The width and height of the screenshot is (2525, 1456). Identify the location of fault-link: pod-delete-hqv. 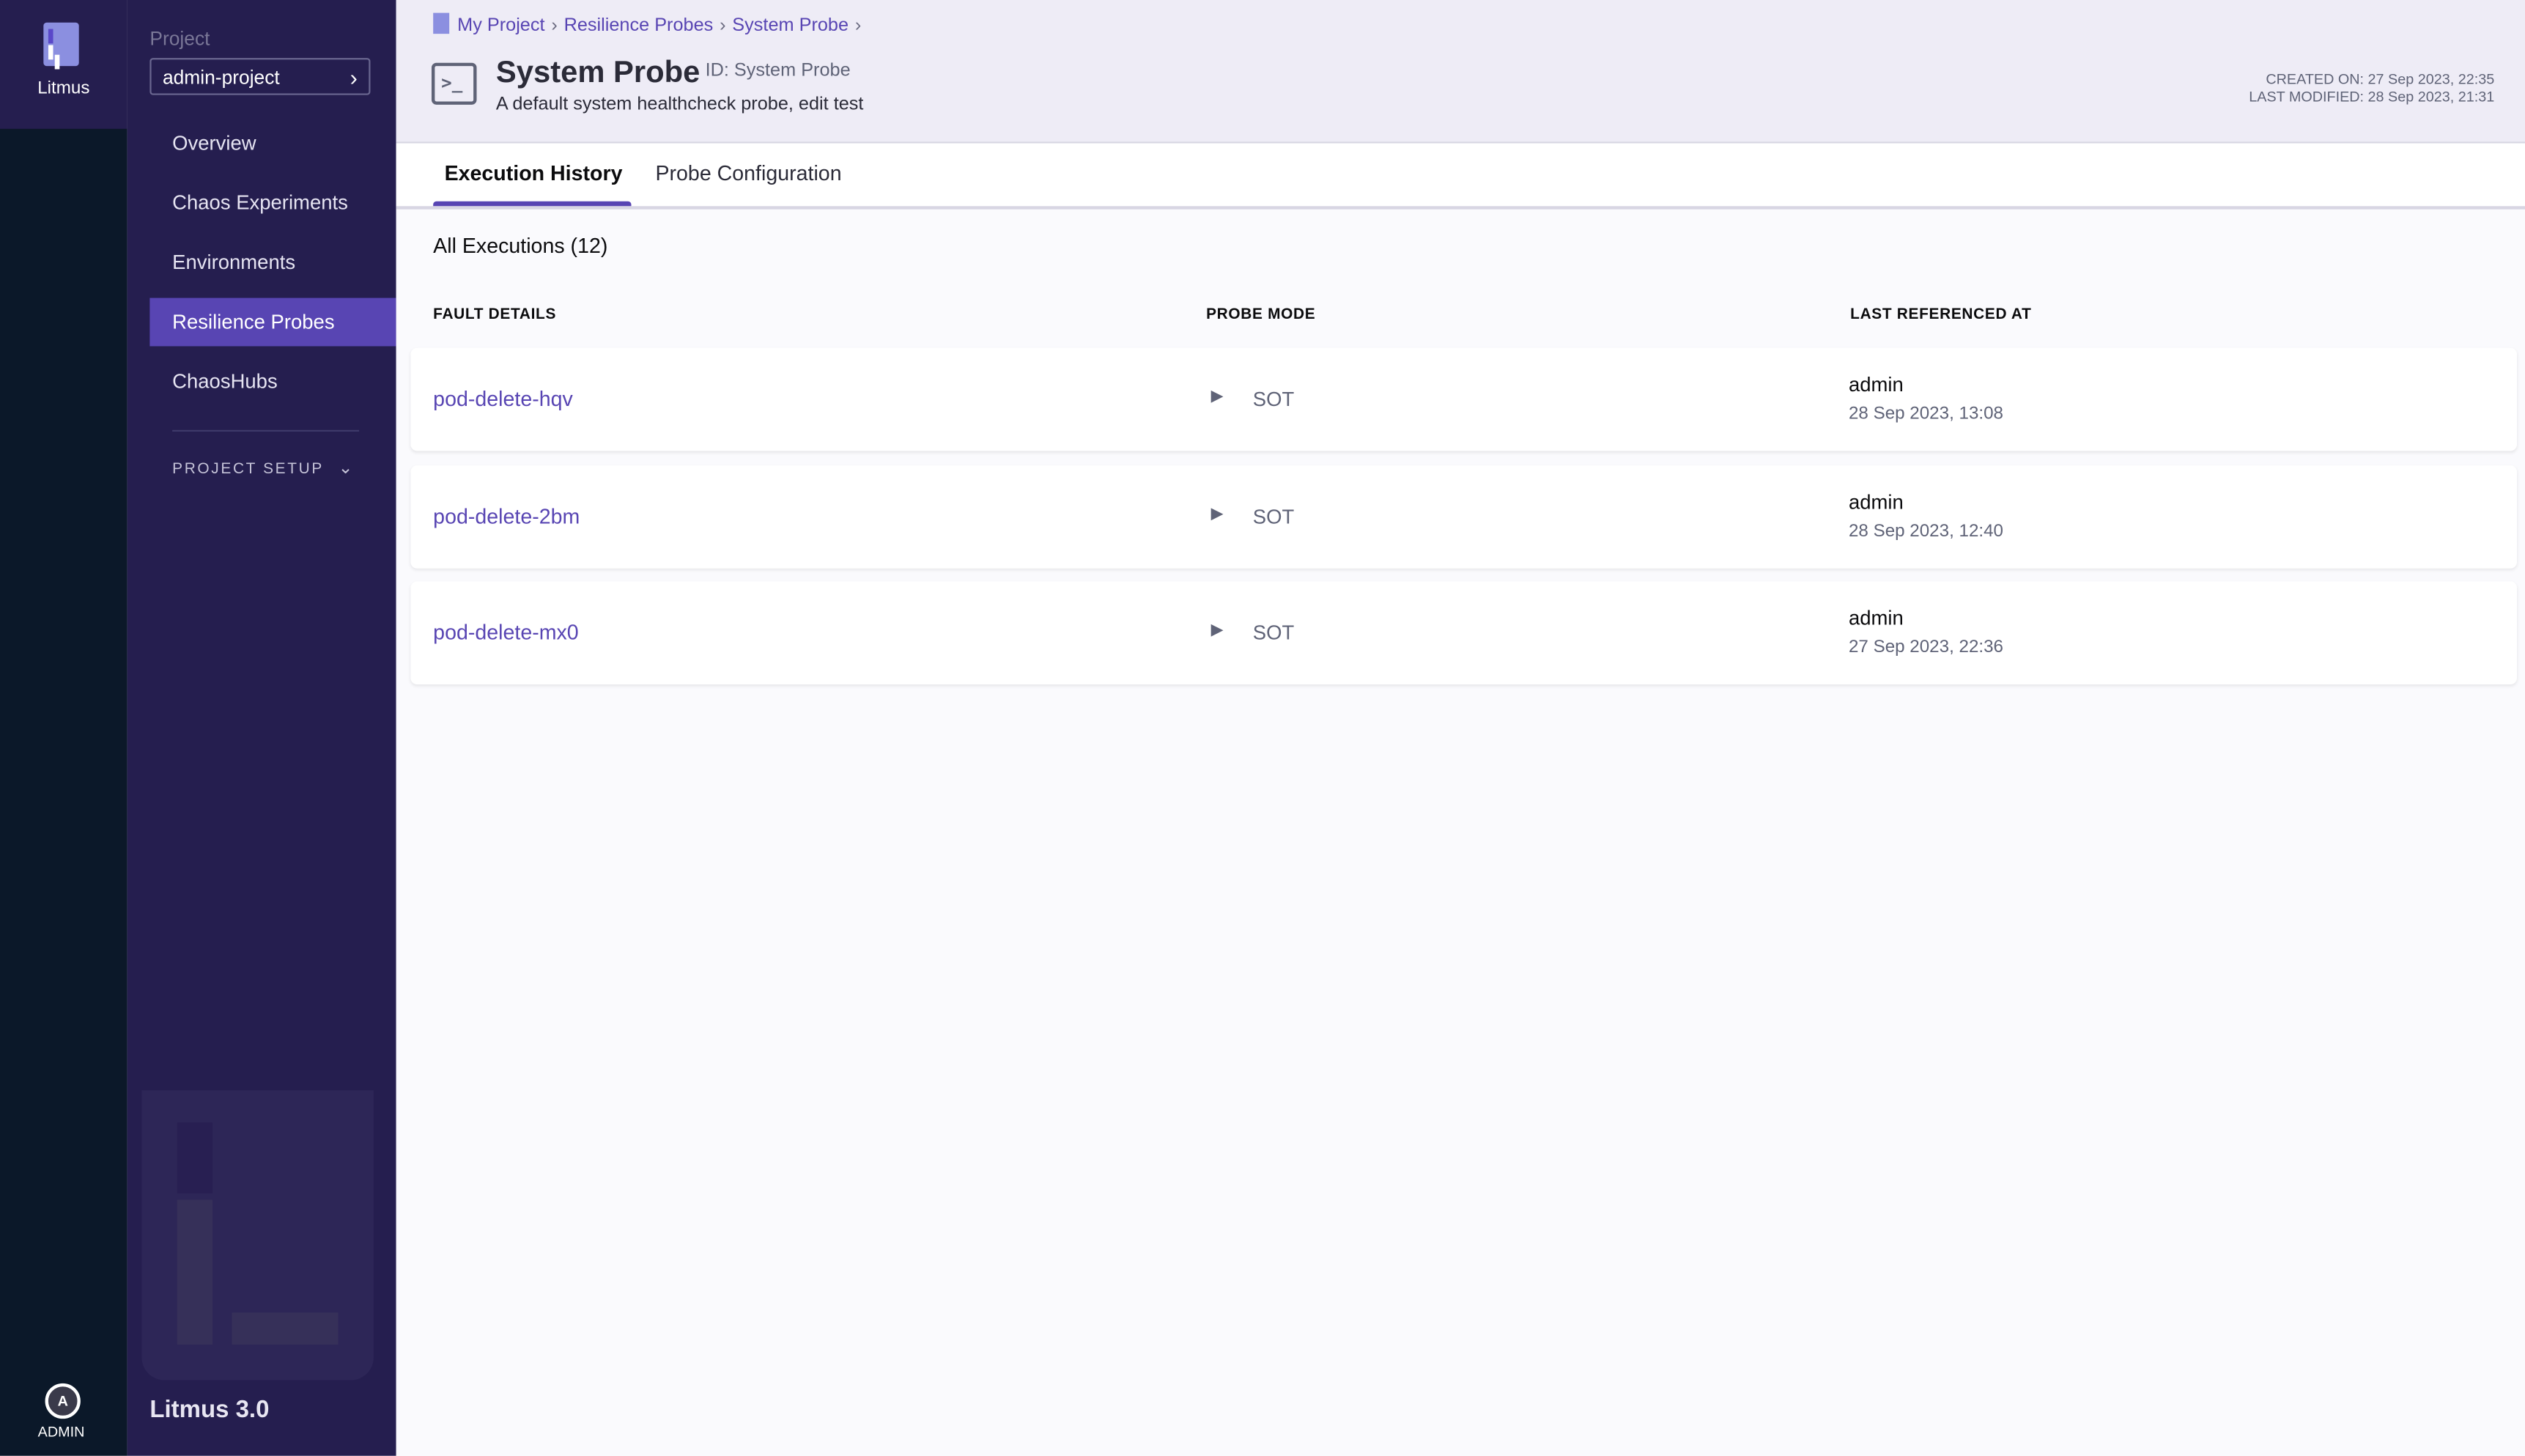
(503, 398).